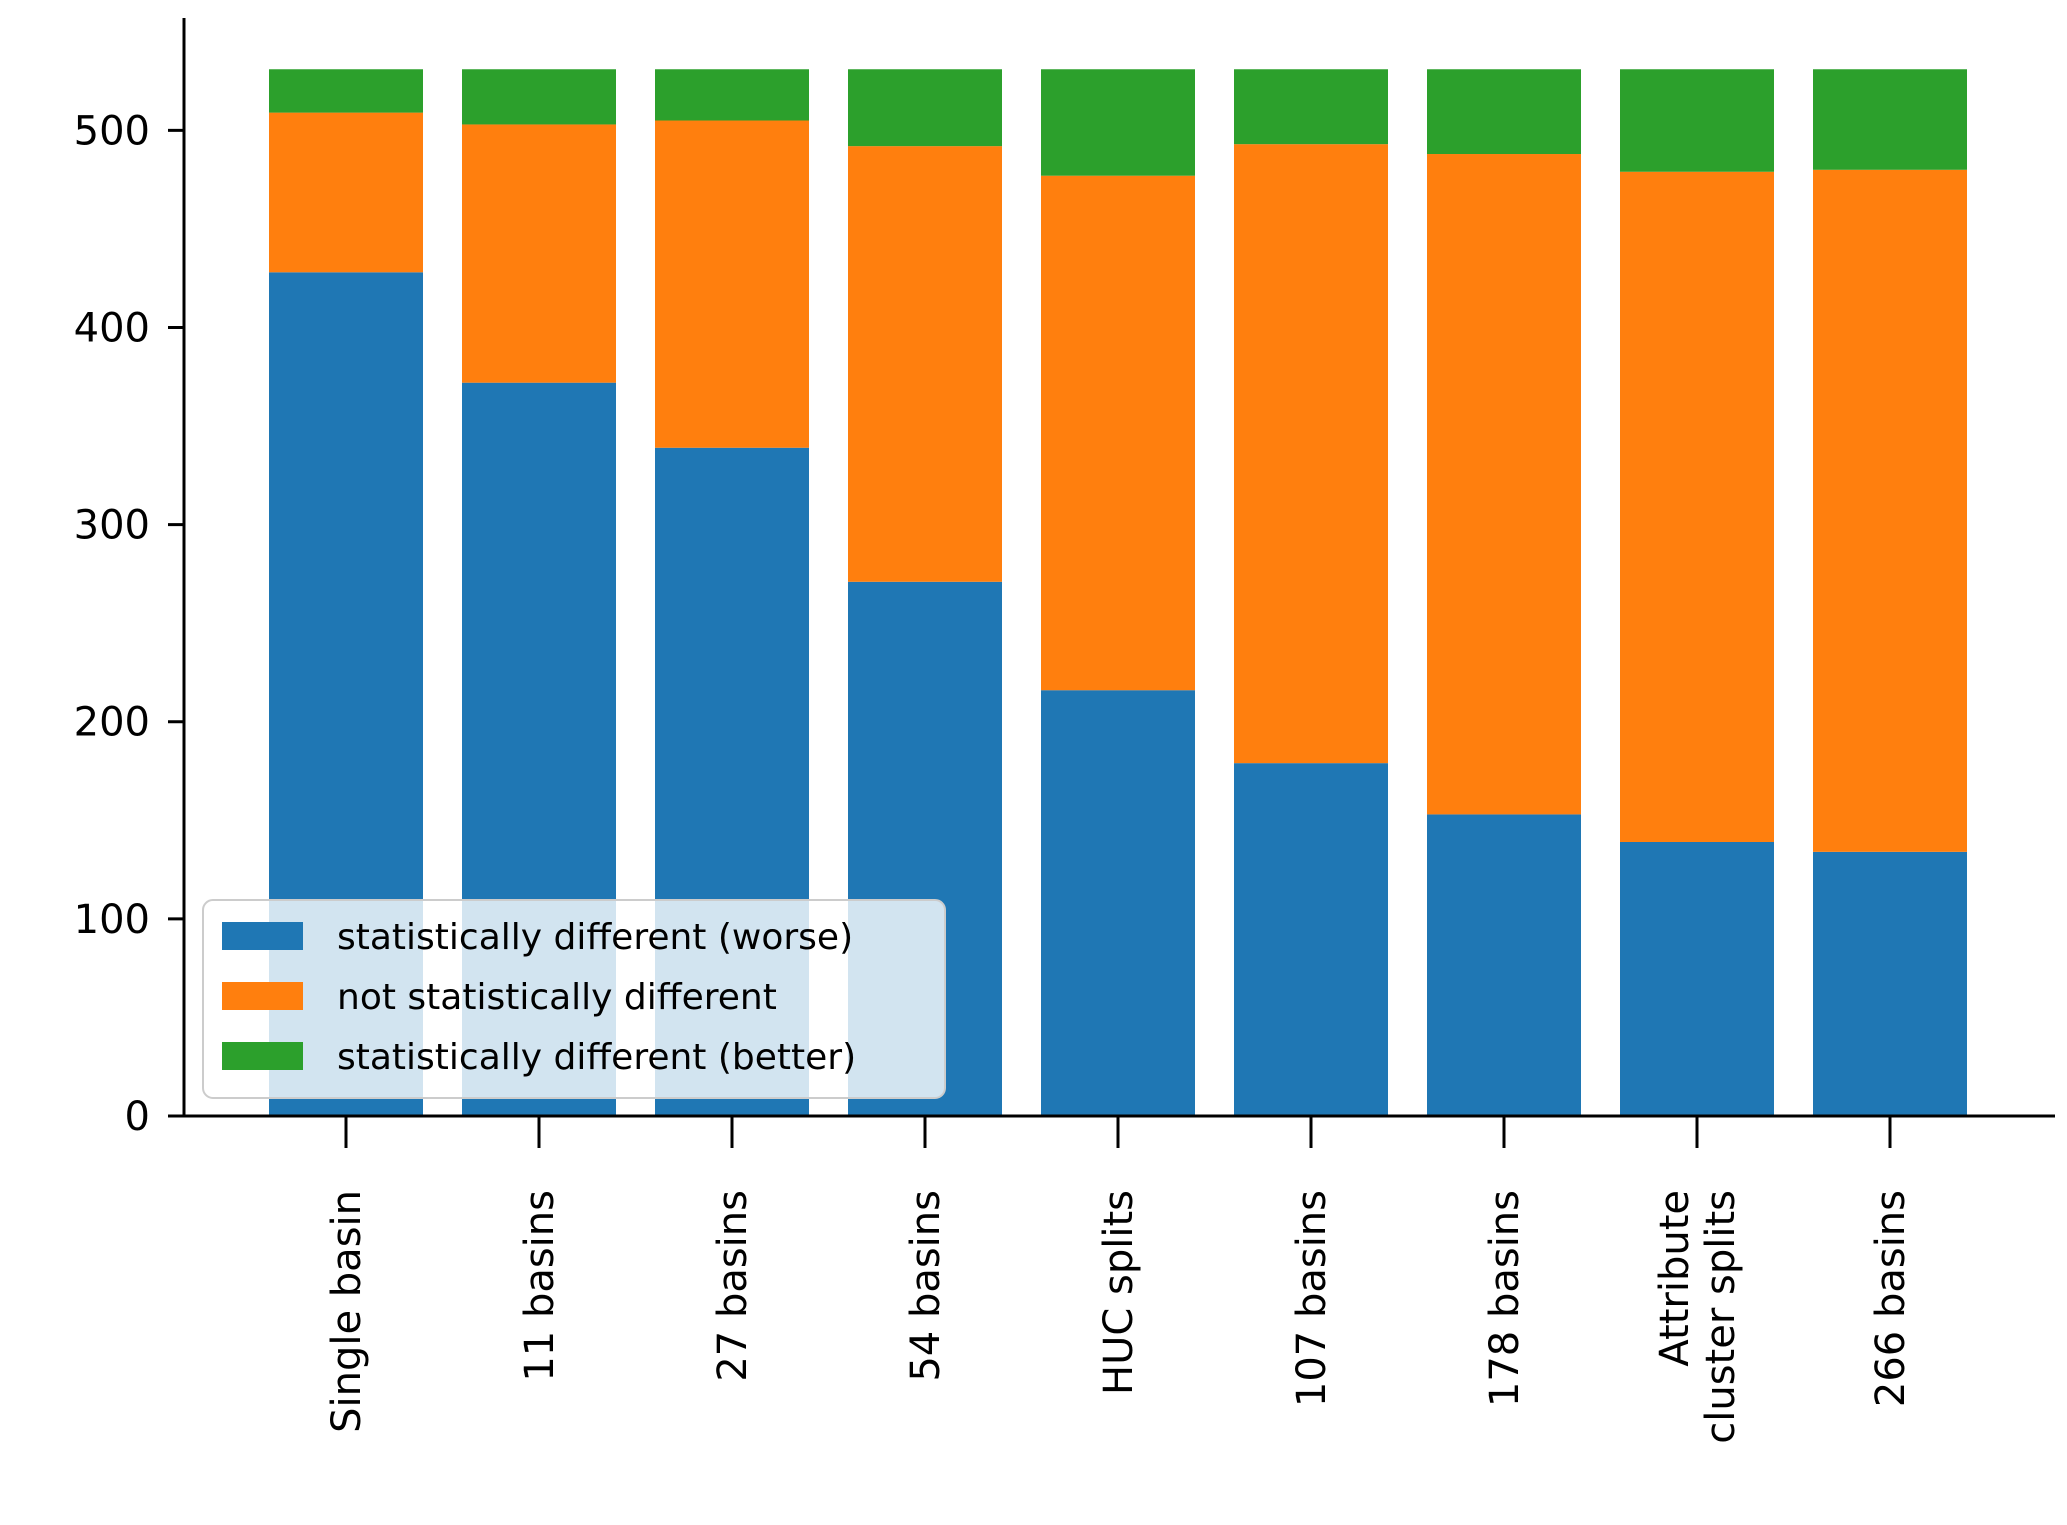 This screenshot has width=2067, height=1525. What do you see at coordinates (733, 1286) in the screenshot?
I see `x-tick-label-2: 27 basins` at bounding box center [733, 1286].